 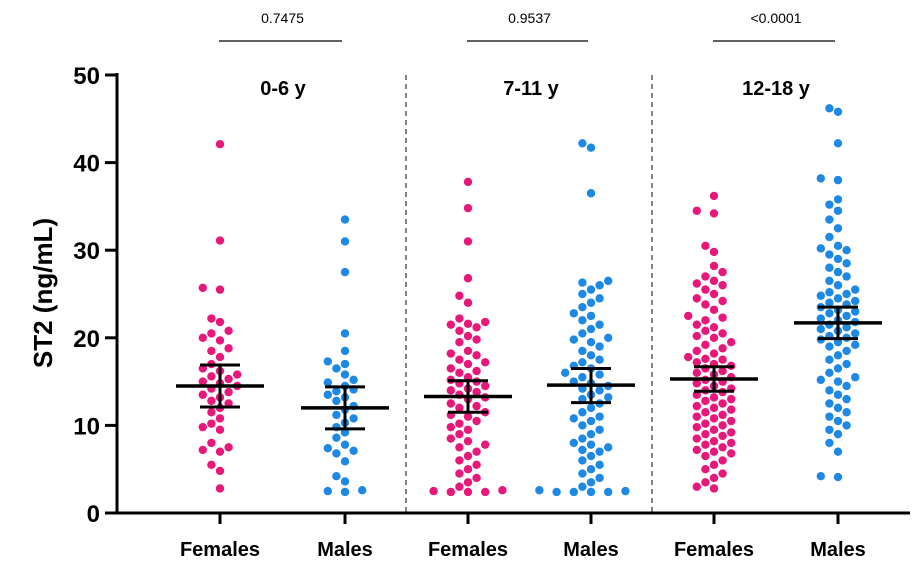 What do you see at coordinates (86, 76) in the screenshot?
I see `y-tick-label: 50` at bounding box center [86, 76].